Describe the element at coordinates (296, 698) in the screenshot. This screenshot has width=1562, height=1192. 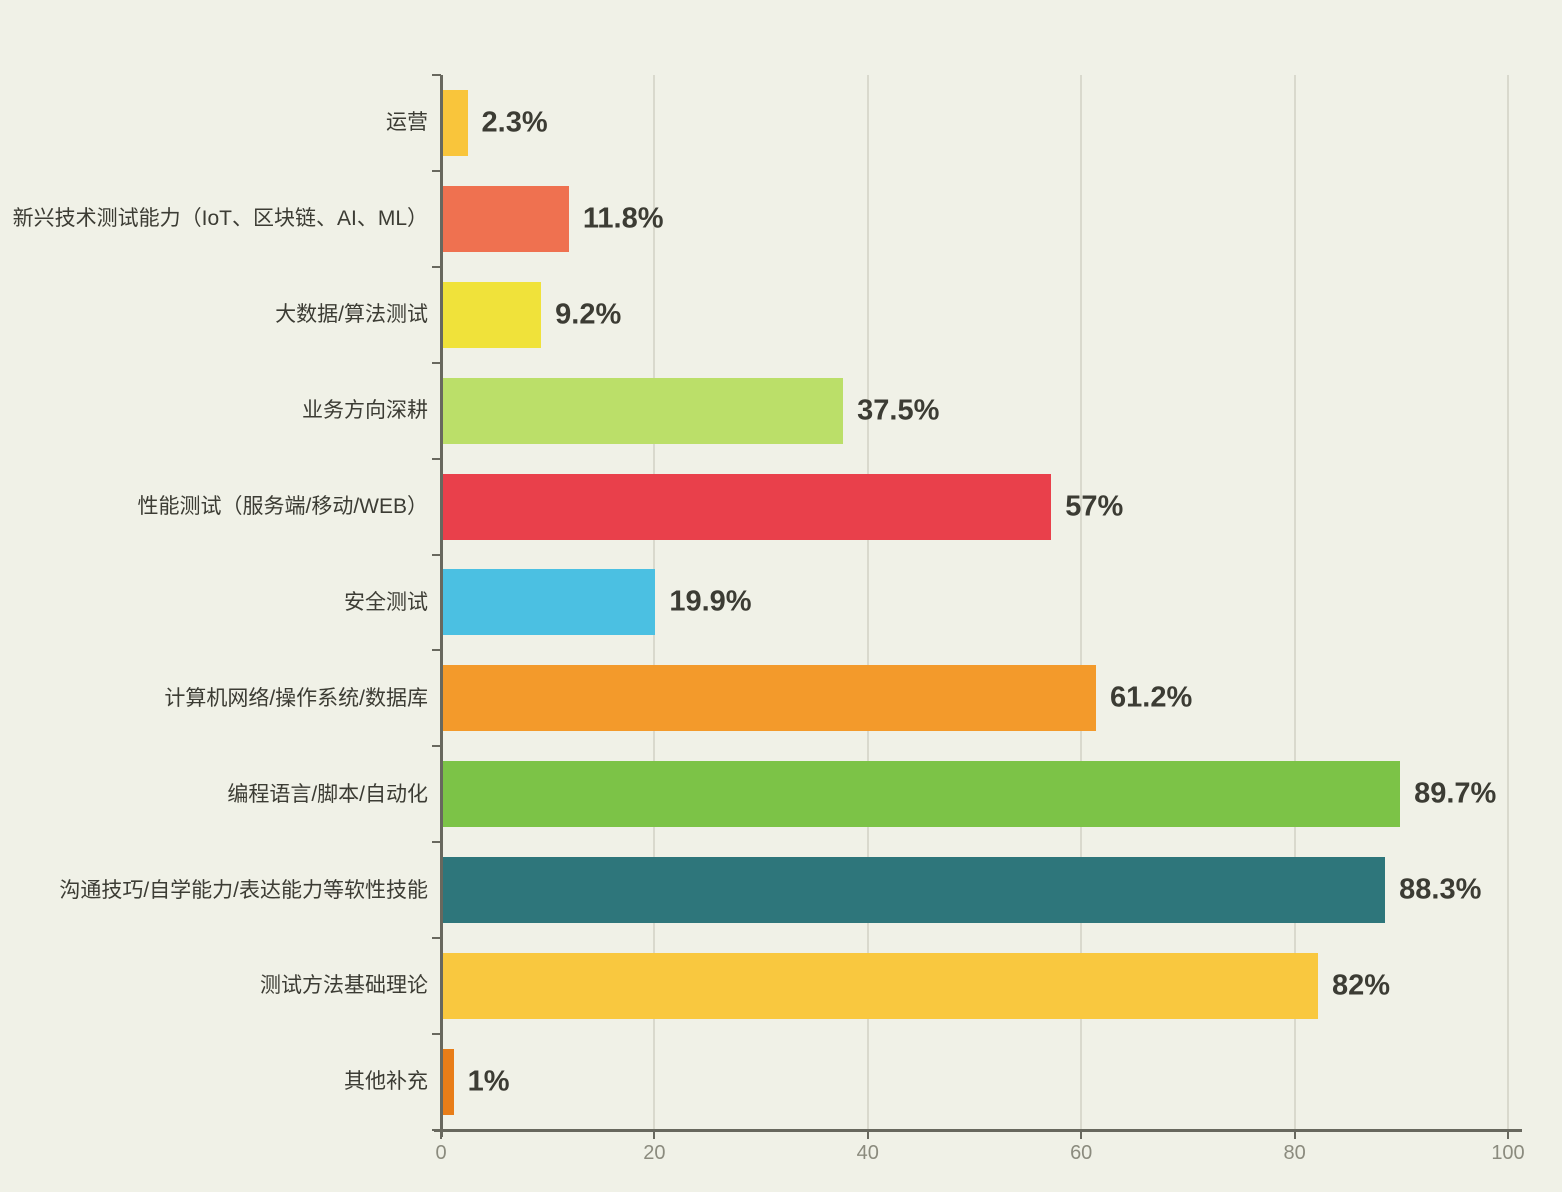
I see `category-label: 计算机网络/操作系统/数据库` at that location.